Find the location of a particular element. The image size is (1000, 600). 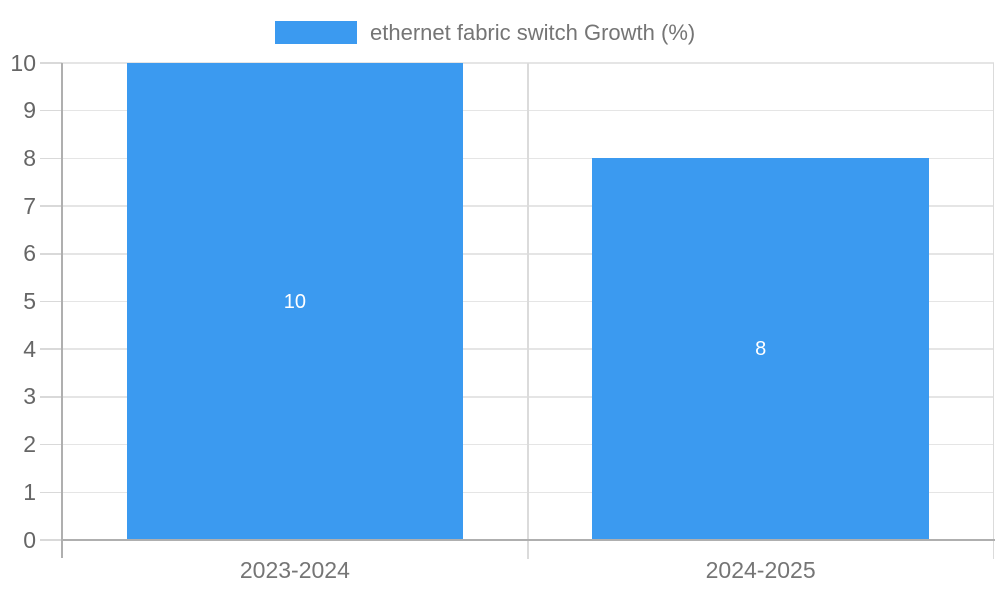

y-tick-label: 3 is located at coordinates (29, 396).